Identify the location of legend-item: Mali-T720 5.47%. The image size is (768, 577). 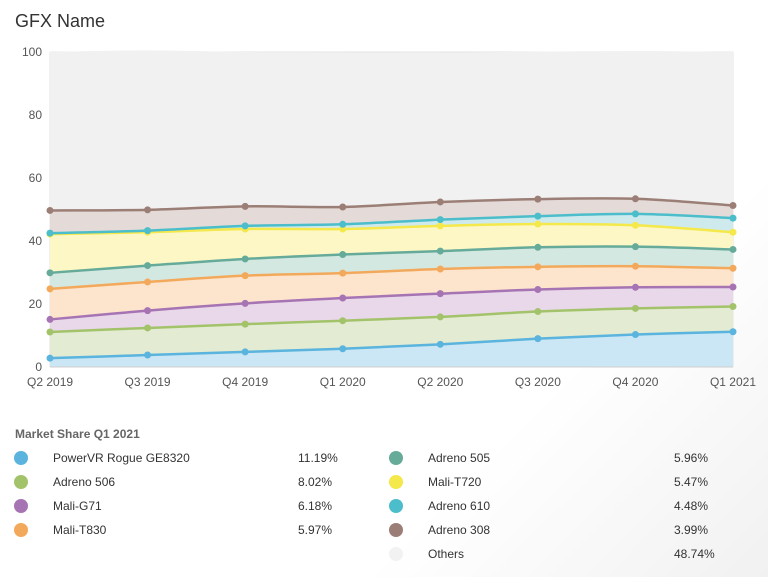
(561, 482).